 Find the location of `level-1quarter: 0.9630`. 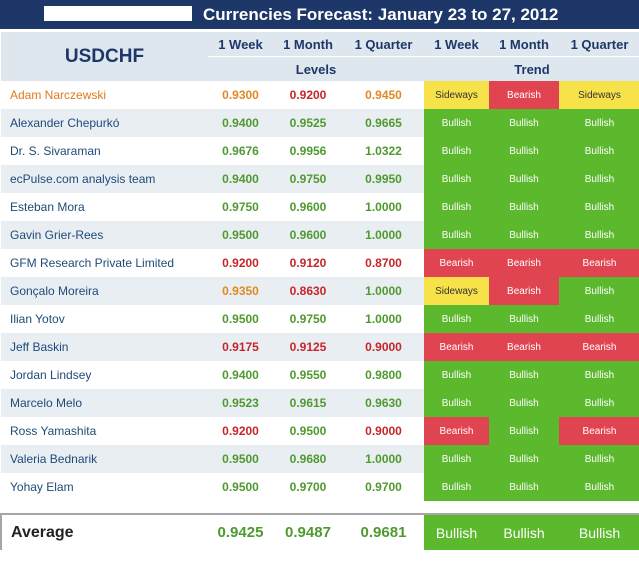

level-1quarter: 0.9630 is located at coordinates (383, 403).